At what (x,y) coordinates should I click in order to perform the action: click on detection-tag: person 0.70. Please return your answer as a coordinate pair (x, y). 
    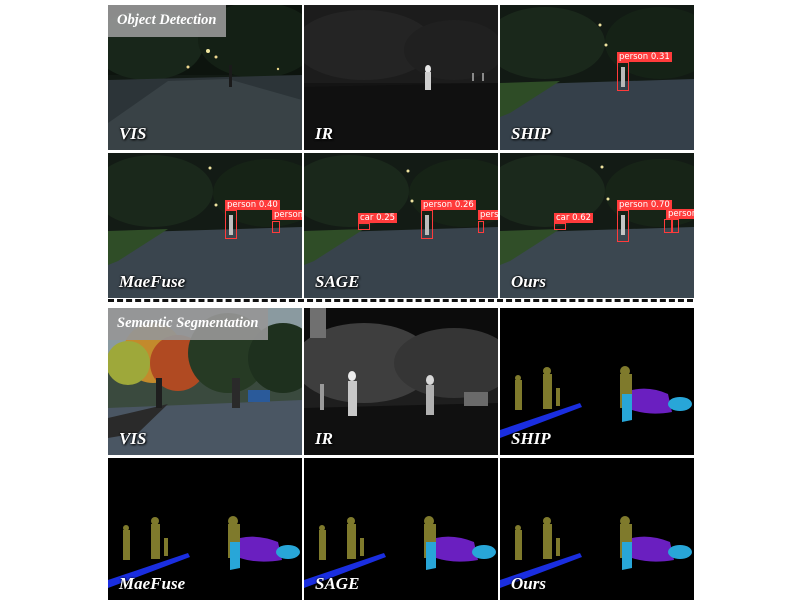
    Looking at the image, I should click on (644, 205).